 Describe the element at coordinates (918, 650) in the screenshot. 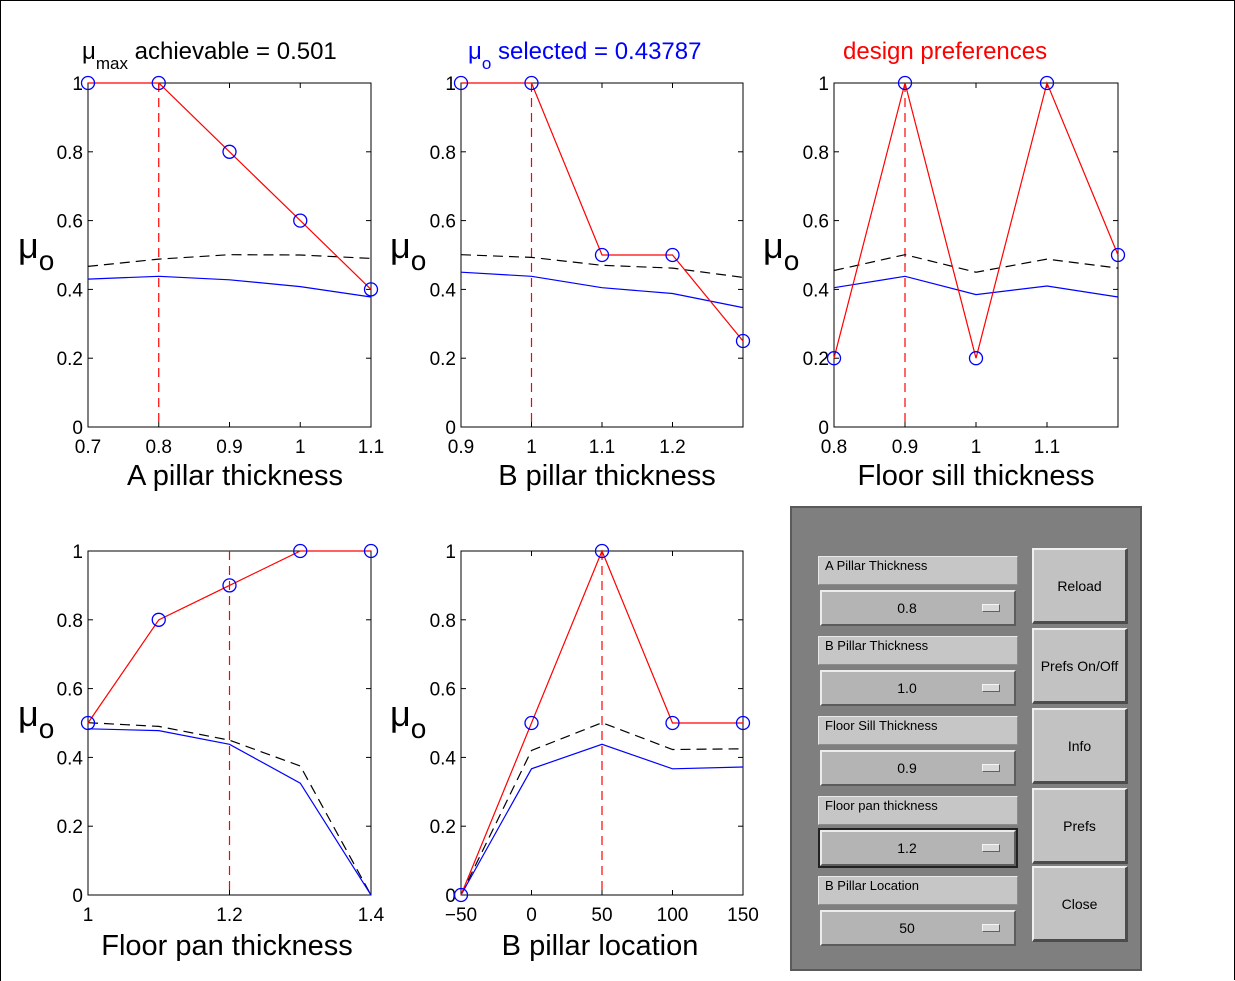

I see `label-b-pillar-thickness: B Pillar Thickness` at that location.